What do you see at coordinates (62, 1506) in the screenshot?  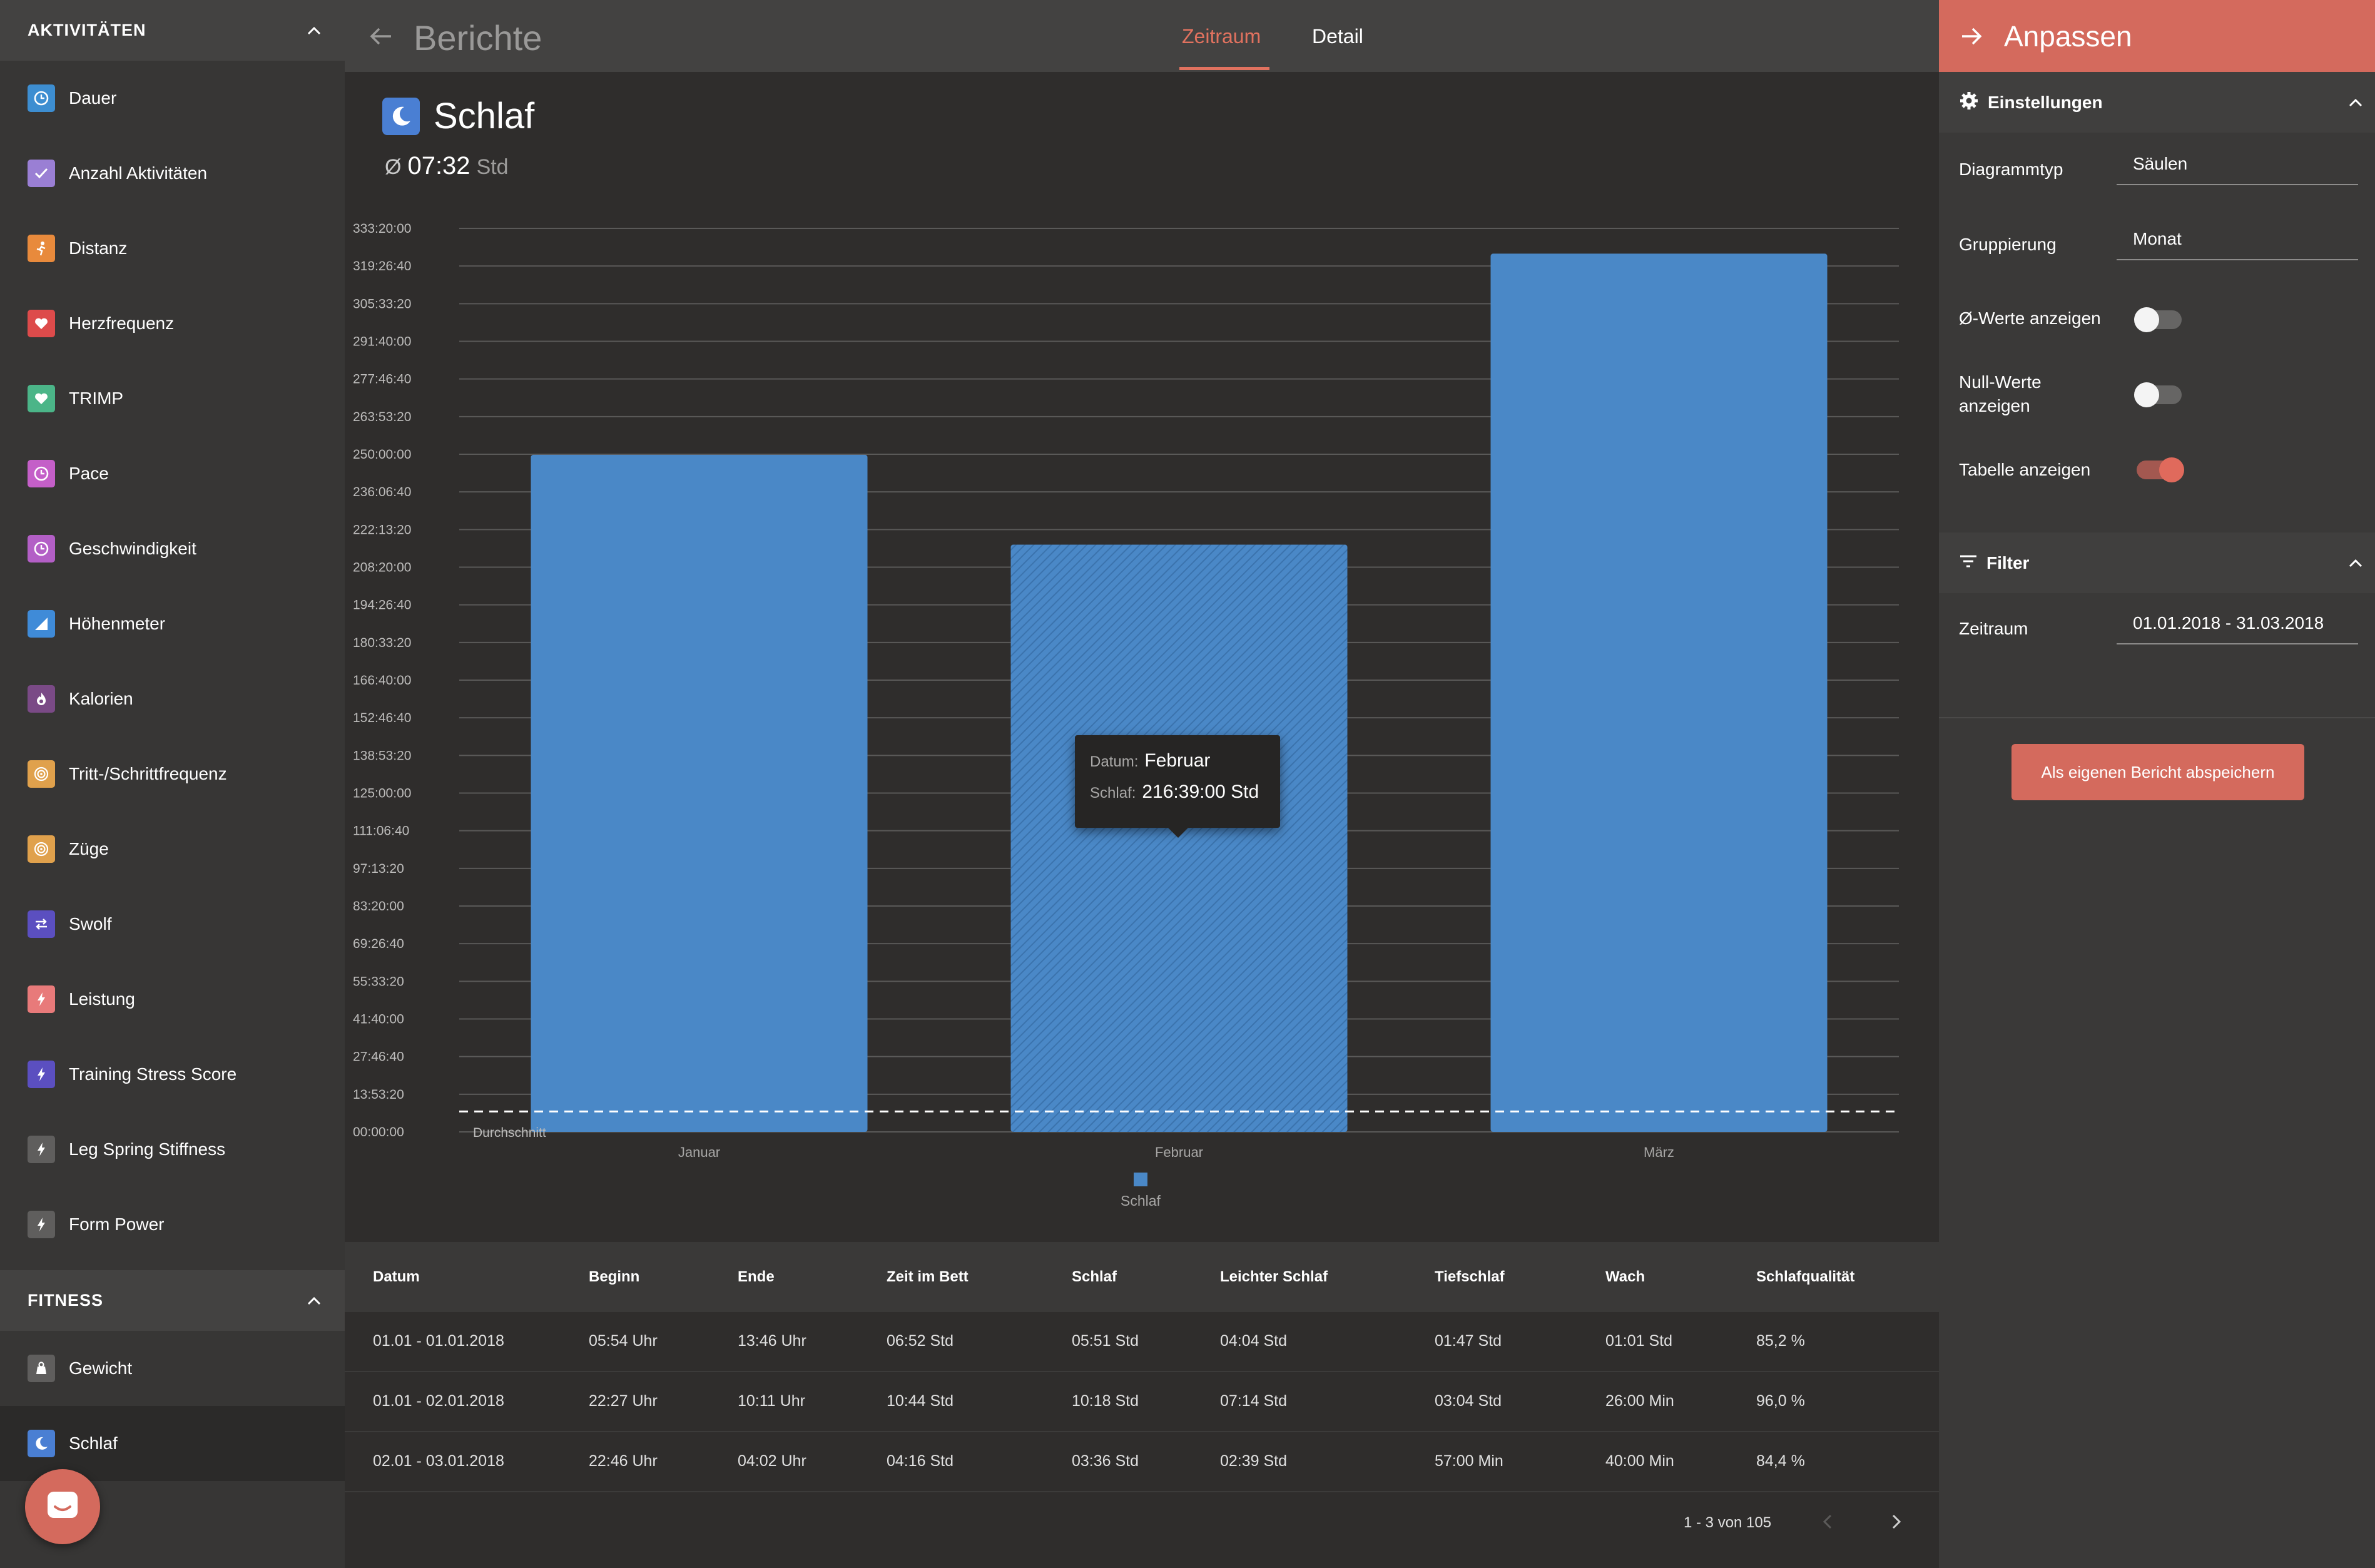 I see `chat-bubble-icon` at bounding box center [62, 1506].